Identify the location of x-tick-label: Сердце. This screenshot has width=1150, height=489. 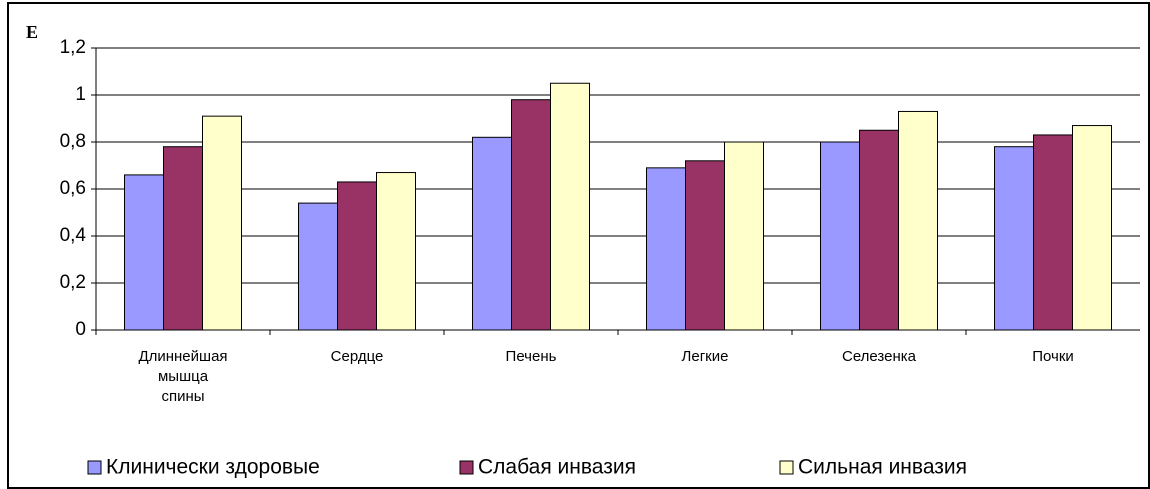
(357, 356).